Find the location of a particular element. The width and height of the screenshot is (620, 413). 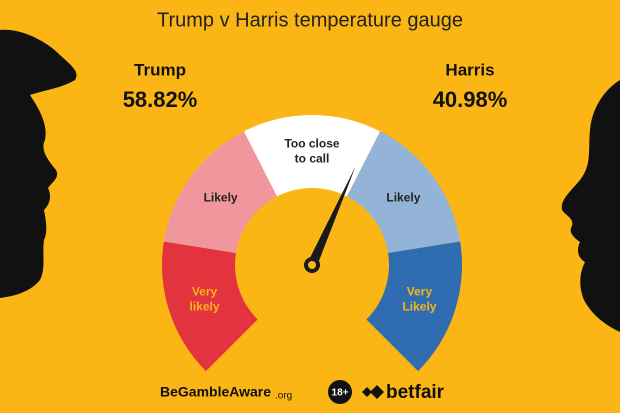

gamble-aware-suffix: .org is located at coordinates (283, 396).